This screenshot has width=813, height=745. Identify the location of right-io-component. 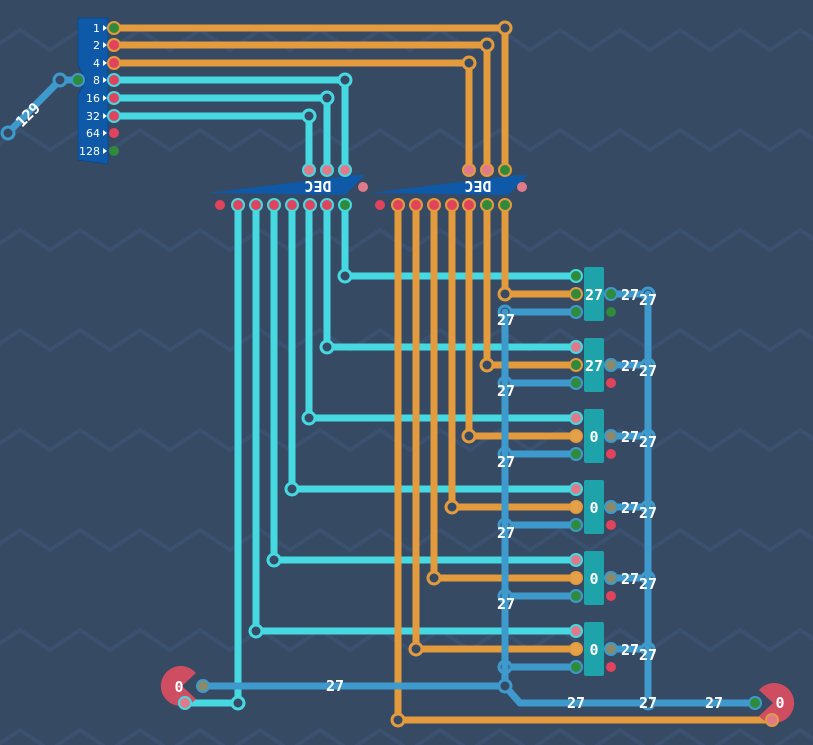
(777, 703).